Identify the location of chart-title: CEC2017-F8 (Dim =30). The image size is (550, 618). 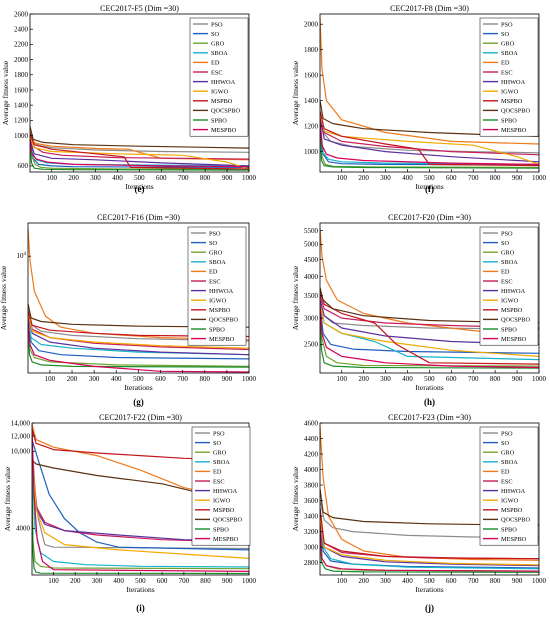
(429, 8).